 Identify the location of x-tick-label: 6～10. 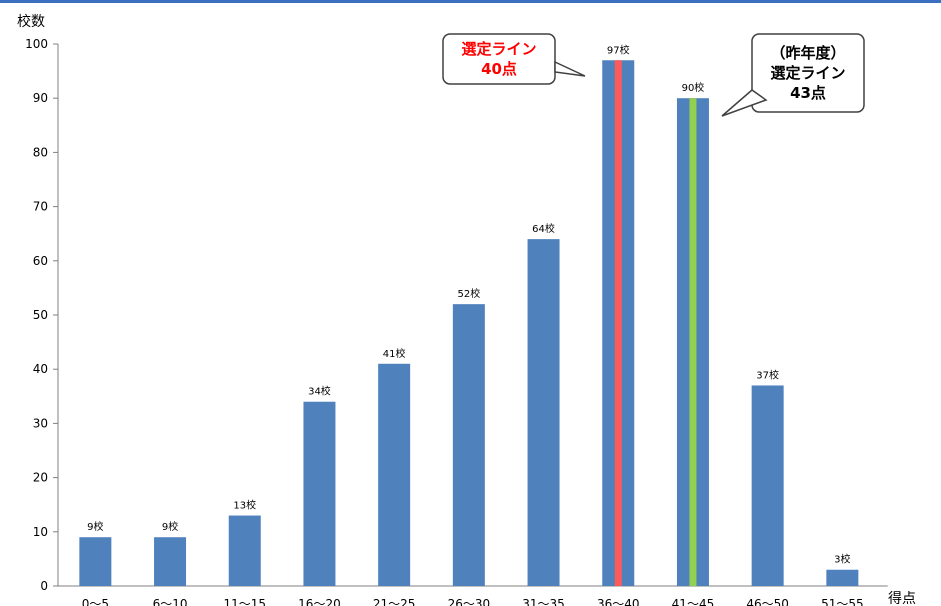
(170, 601).